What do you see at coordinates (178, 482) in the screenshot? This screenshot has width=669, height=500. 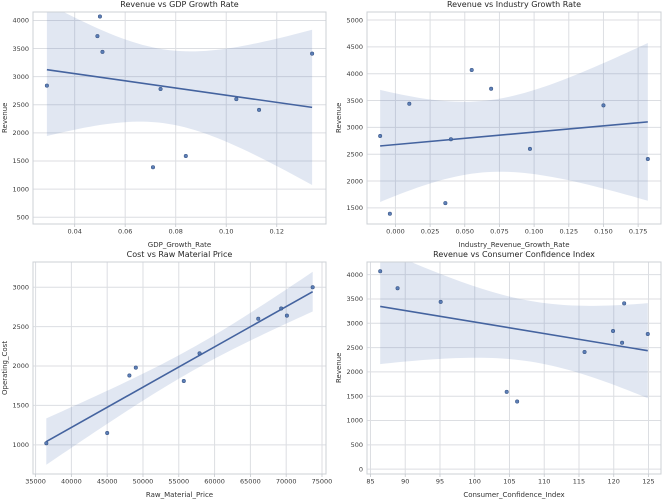 I see `svg-text: 55000` at bounding box center [178, 482].